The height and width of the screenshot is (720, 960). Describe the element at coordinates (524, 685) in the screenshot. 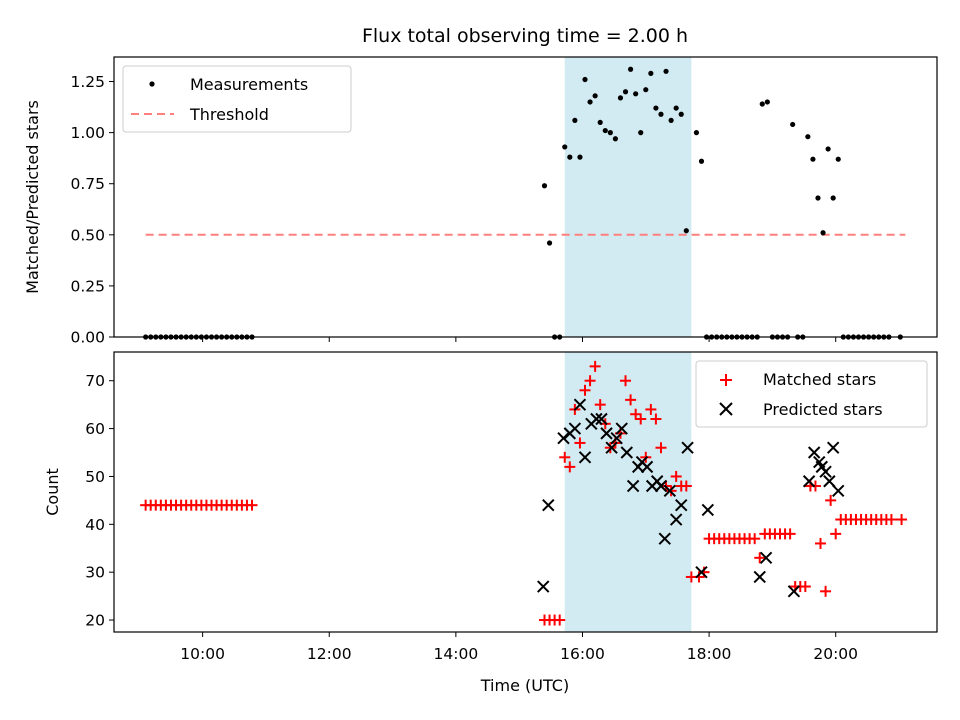

I see `x-axis-label: Time (UTC)` at that location.